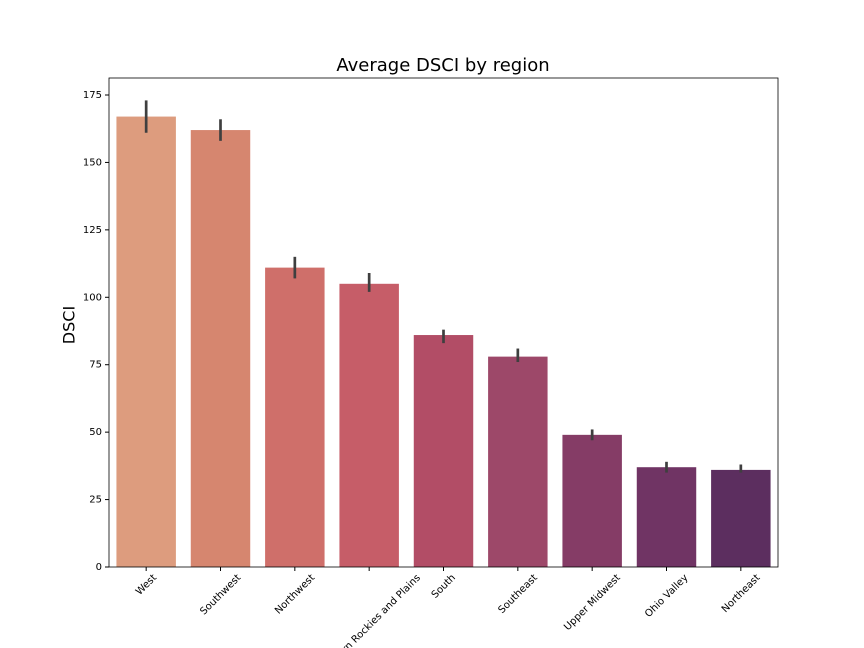 The height and width of the screenshot is (648, 864). Describe the element at coordinates (295, 594) in the screenshot. I see `x-tick-label: Northwest` at that location.